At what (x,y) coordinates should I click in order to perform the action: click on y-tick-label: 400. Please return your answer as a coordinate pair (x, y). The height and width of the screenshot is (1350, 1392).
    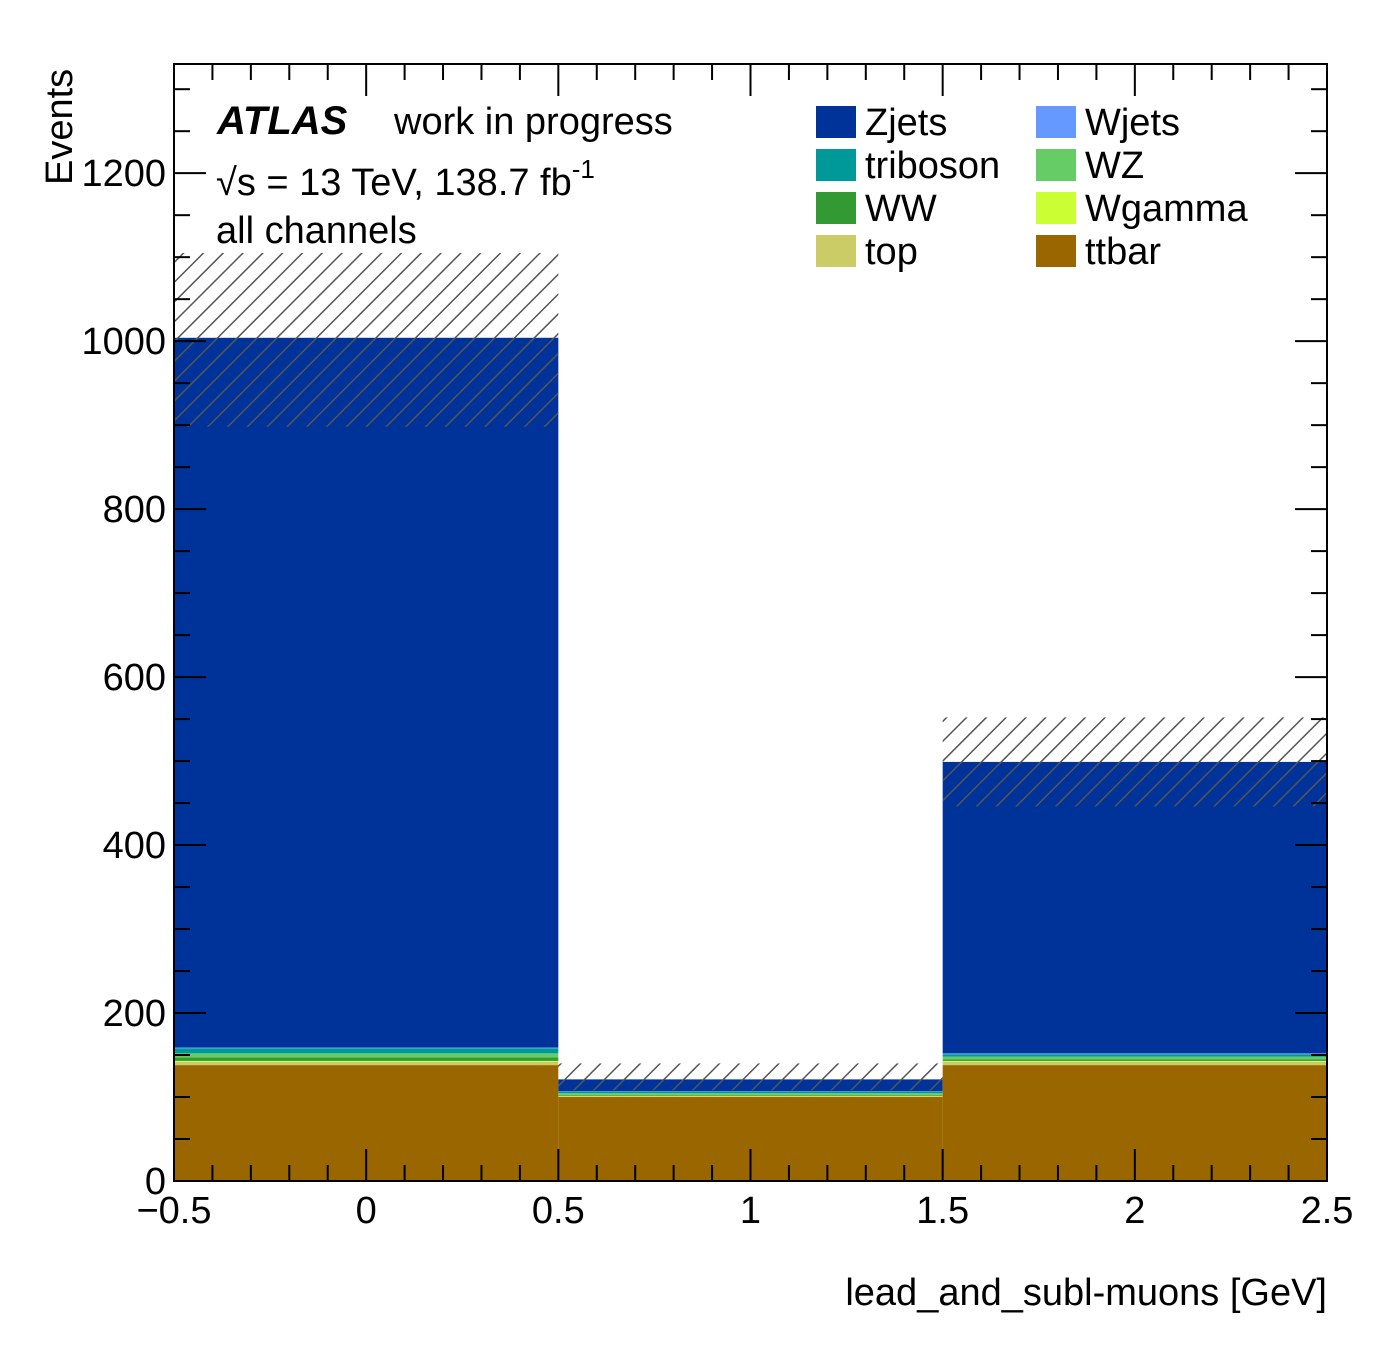
    Looking at the image, I should click on (134, 846).